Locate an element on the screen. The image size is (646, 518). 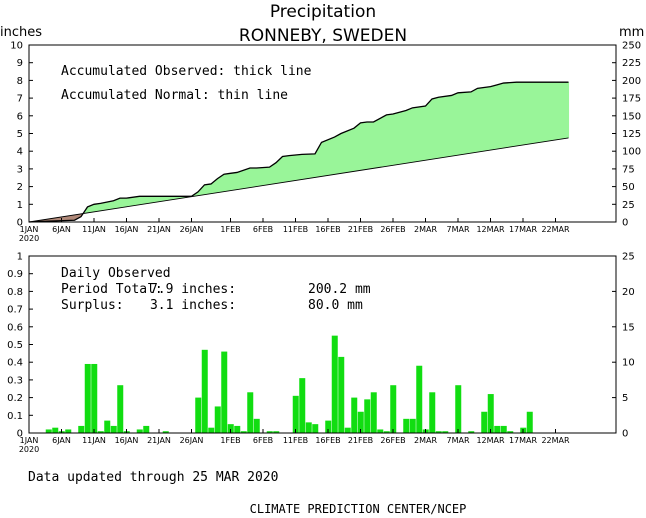
top-ytick-label-left: 6 is located at coordinates (20, 116).